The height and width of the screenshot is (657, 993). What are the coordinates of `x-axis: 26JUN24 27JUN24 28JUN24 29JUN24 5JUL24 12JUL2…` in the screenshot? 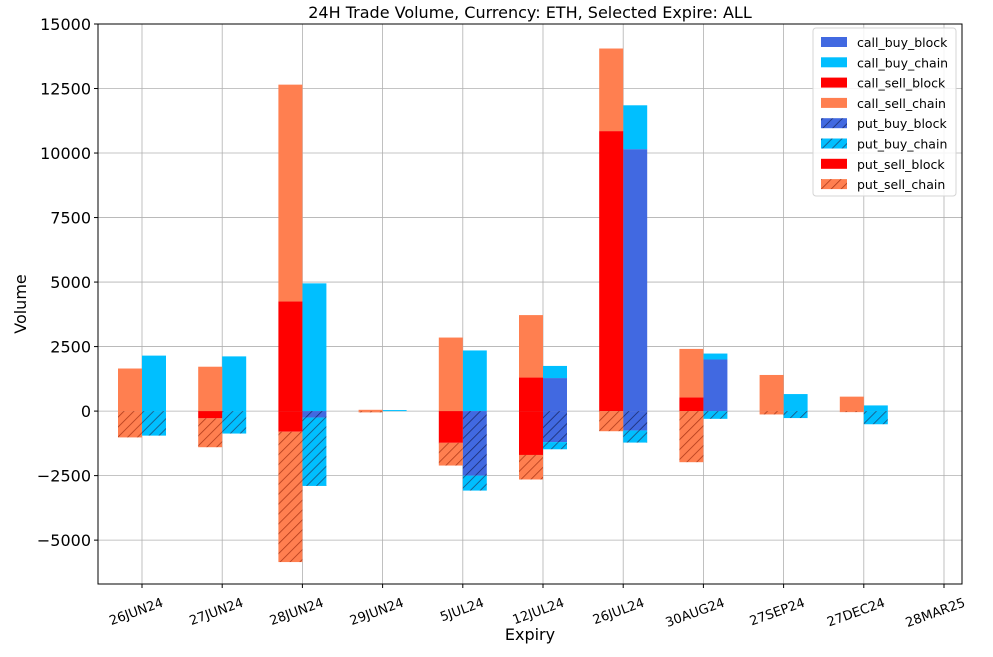 It's located at (537, 607).